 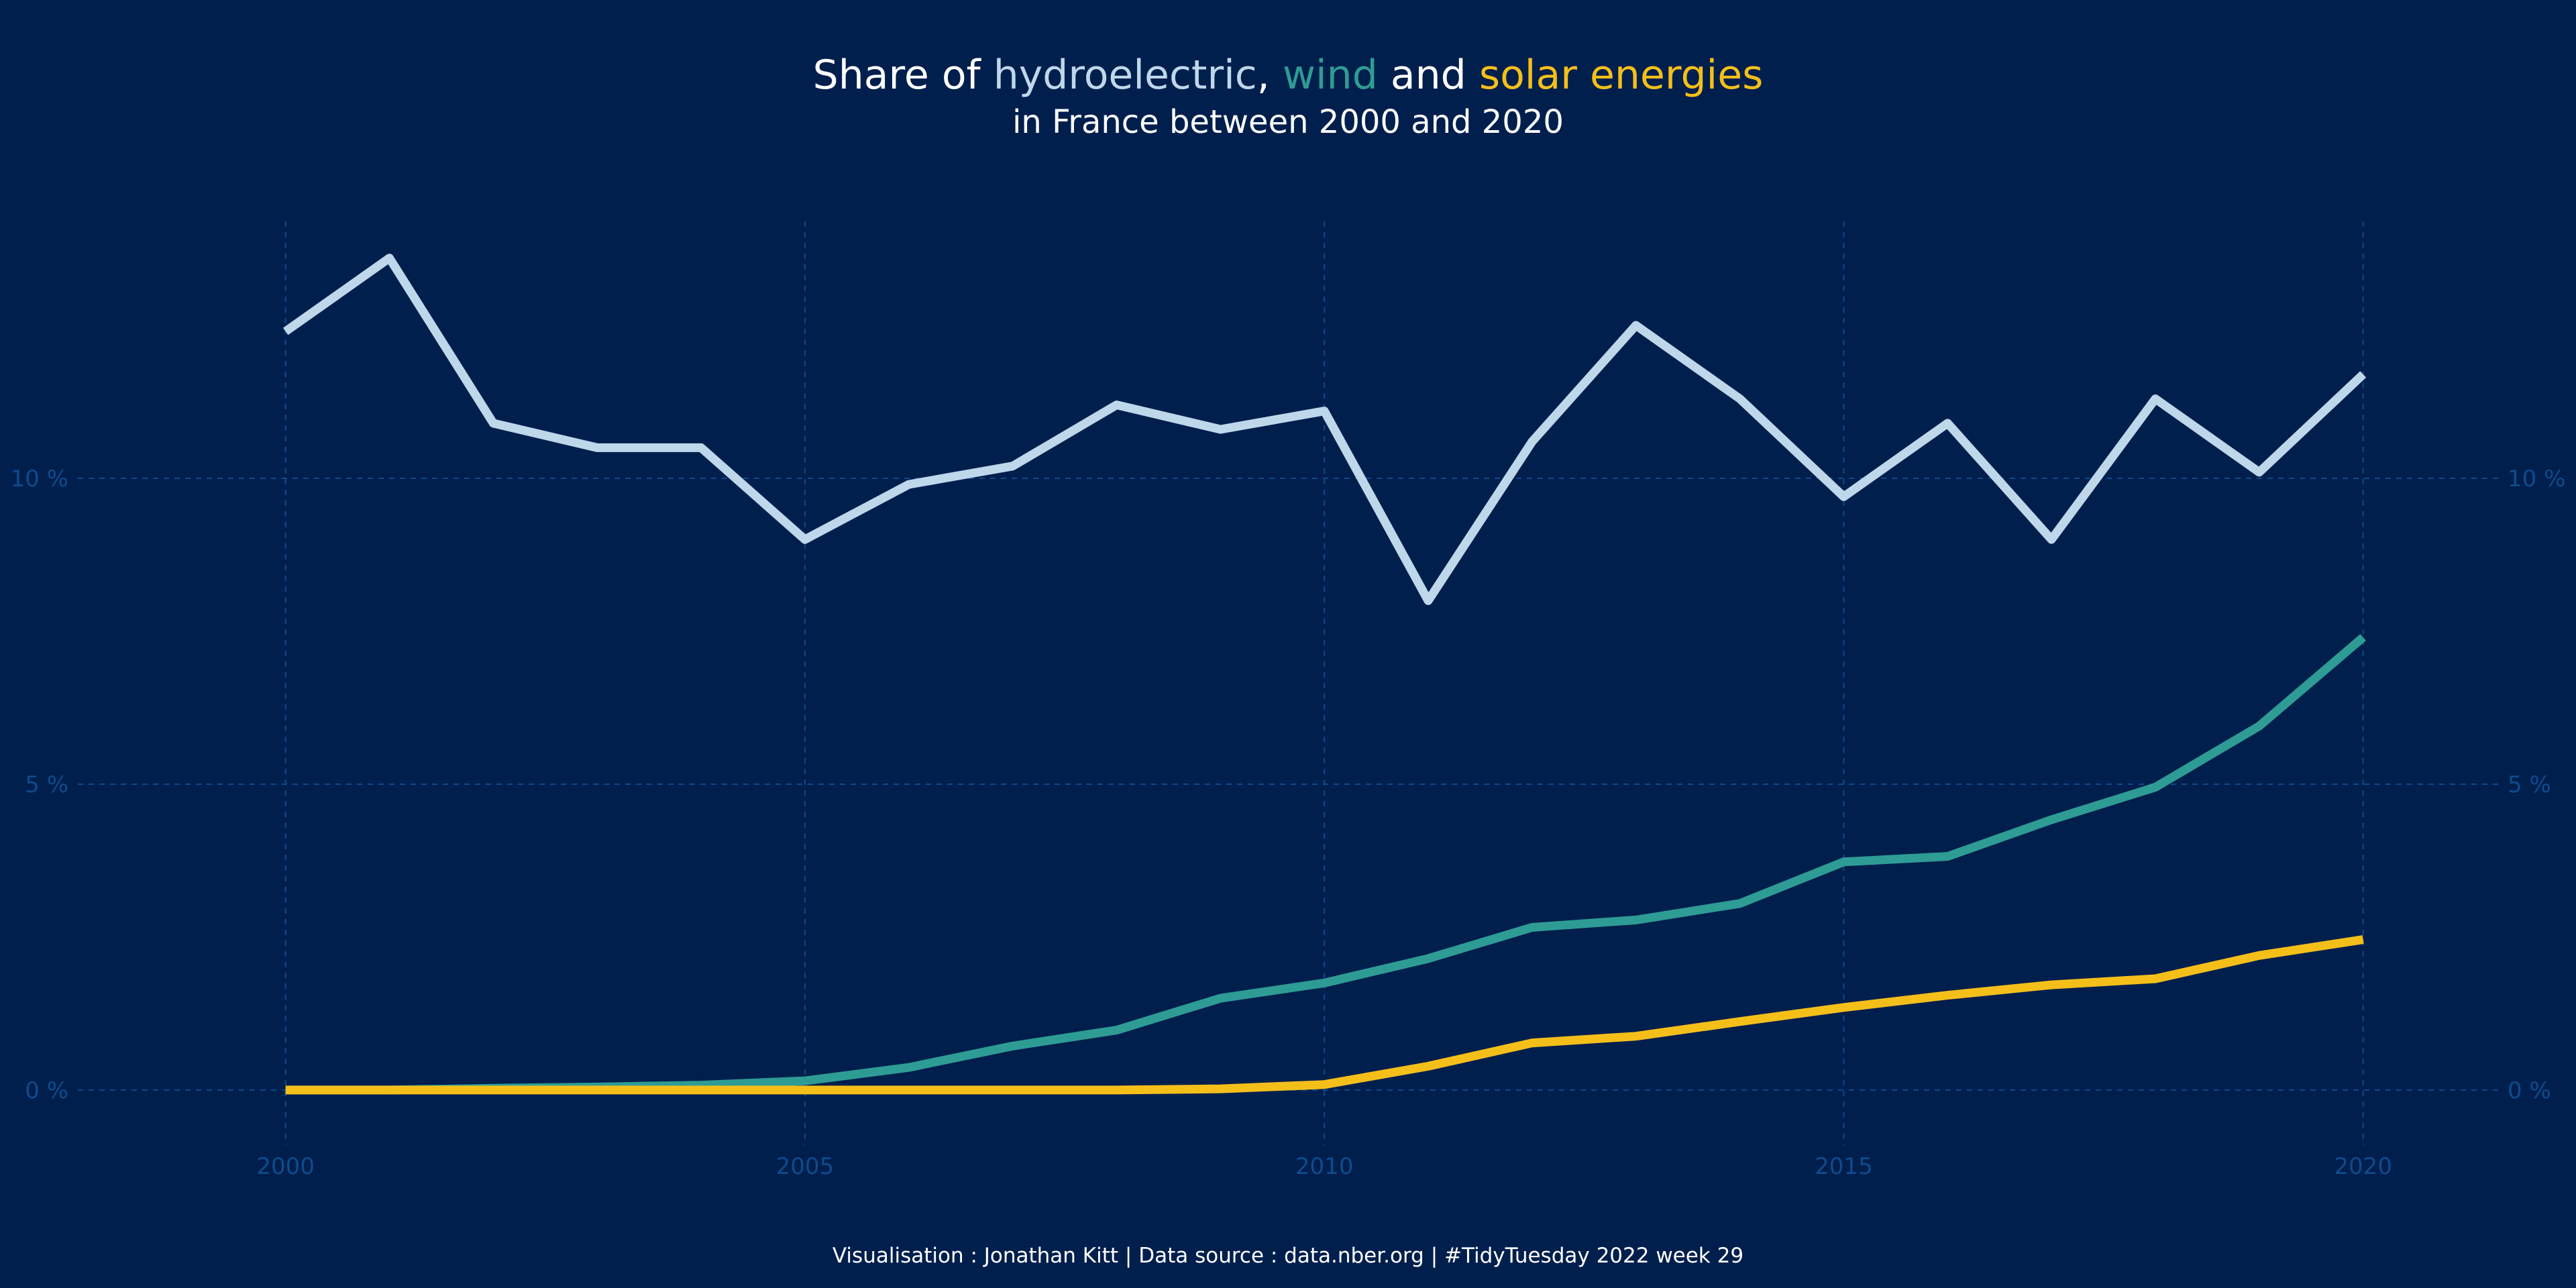 What do you see at coordinates (805, 1166) in the screenshot?
I see `x-tick-label: 2005` at bounding box center [805, 1166].